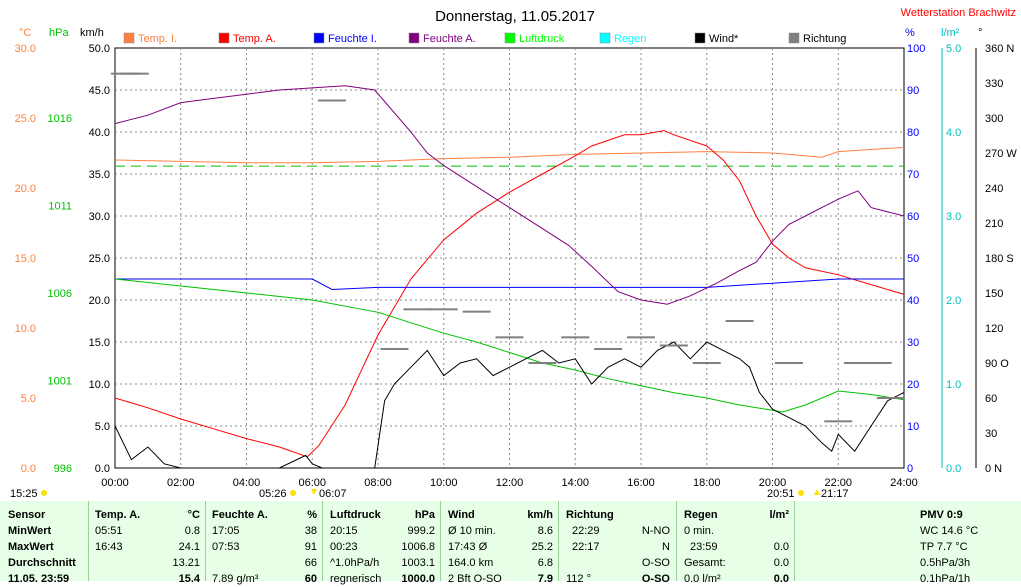 Image resolution: width=1021 pixels, height=587 pixels. What do you see at coordinates (310, 531) in the screenshot?
I see `feuchte-a-min-value: 38` at bounding box center [310, 531].